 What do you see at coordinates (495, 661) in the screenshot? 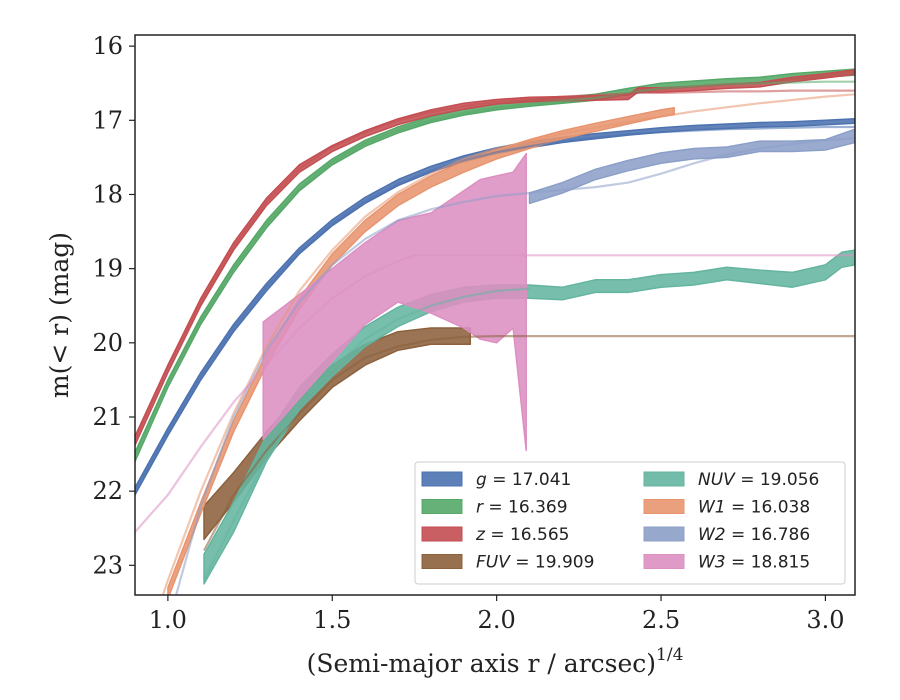
I see `x-axis-label: (Semi-major axis r / arcsec)1/4` at bounding box center [495, 661].